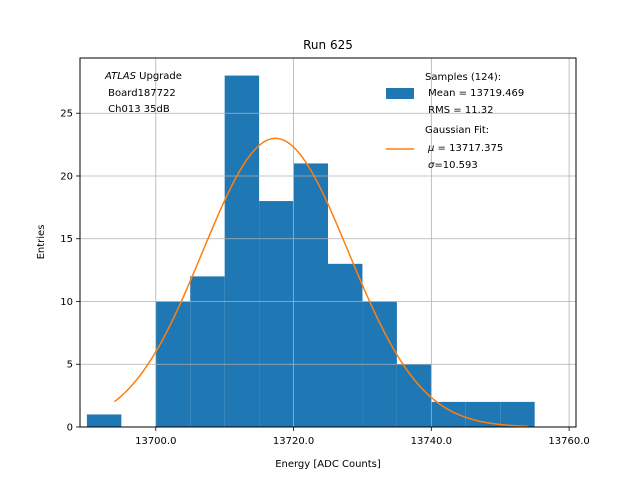 This screenshot has height=480, width=640. Describe the element at coordinates (137, 109) in the screenshot. I see `annotation-line-3: Ch013 35dB` at that location.